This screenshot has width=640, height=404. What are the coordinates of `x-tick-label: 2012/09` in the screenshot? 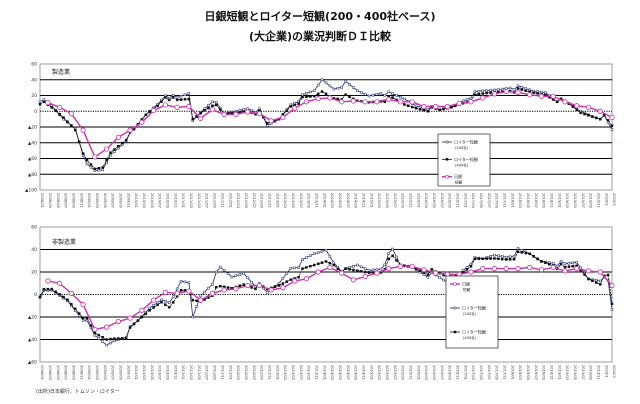 It's located at (262, 373).